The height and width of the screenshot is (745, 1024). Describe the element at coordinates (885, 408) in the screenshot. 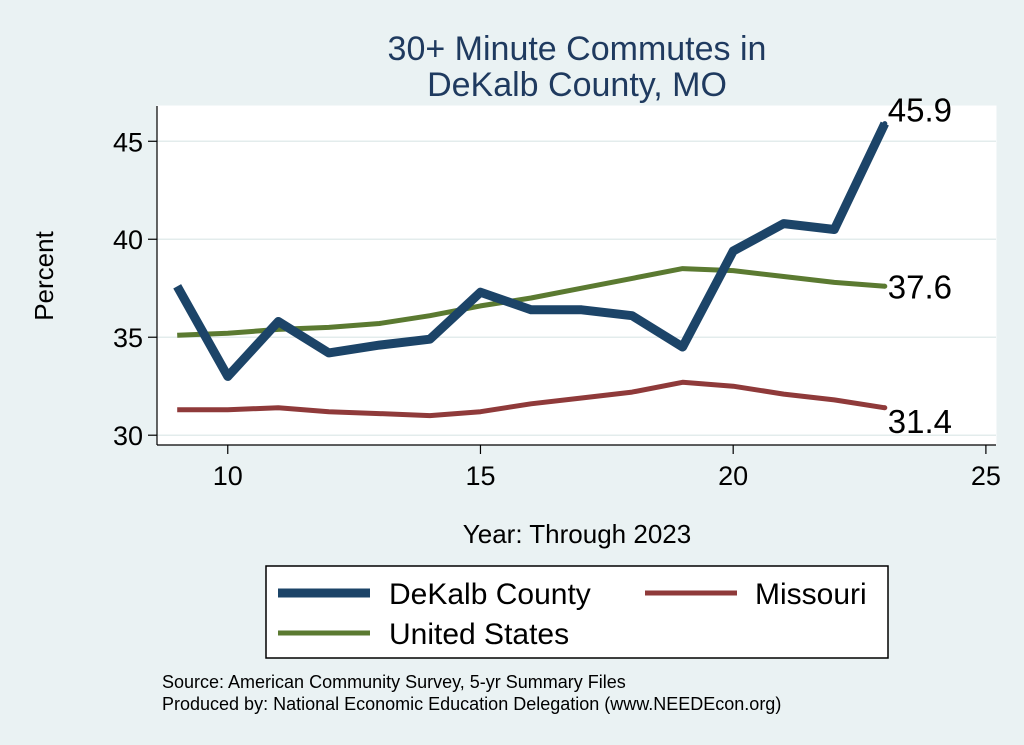

I see `end-point-missouri` at that location.